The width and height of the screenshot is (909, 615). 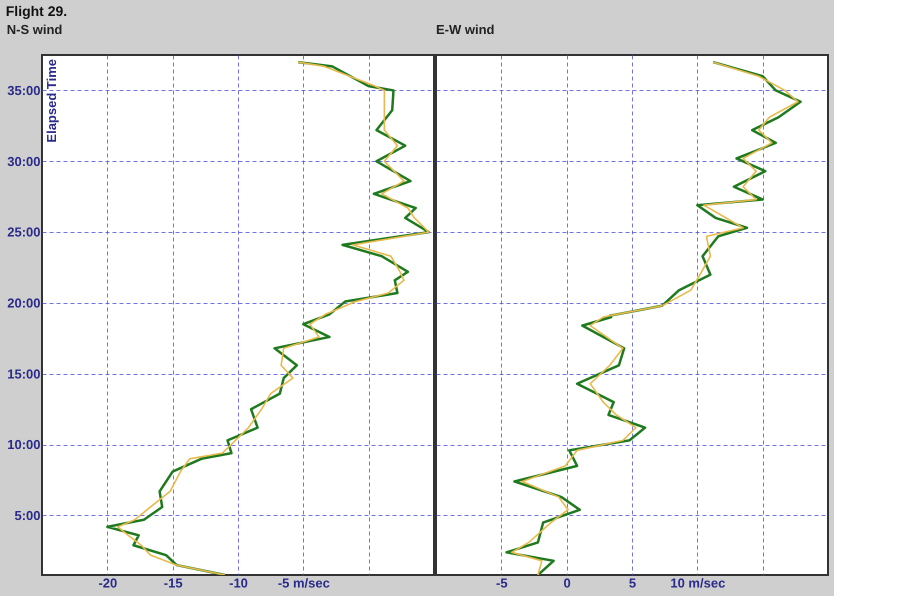 I want to click on x-tick-label: -10, so click(x=238, y=583).